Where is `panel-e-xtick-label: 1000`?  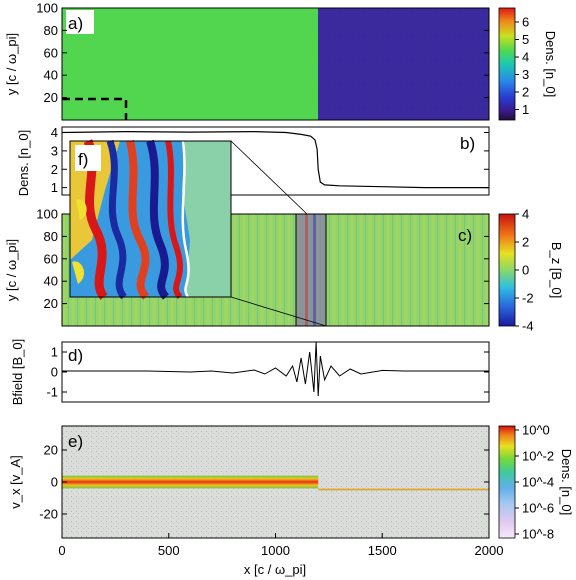
panel-e-xtick-label: 1000 is located at coordinates (275, 550).